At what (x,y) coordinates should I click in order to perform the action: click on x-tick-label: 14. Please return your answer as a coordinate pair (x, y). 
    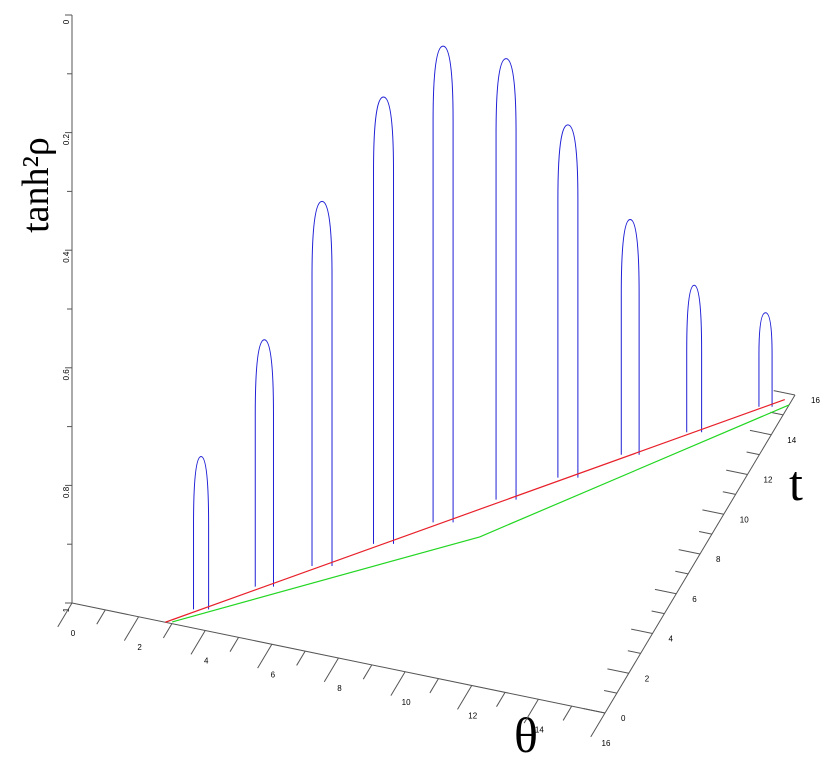
    Looking at the image, I should click on (539, 729).